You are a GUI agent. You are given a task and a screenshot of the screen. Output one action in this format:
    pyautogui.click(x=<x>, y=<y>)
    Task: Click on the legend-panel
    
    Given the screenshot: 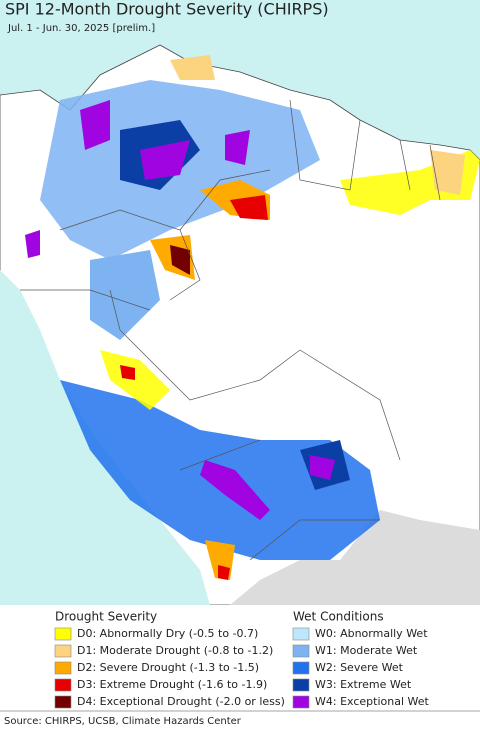 What is the action you would take?
    pyautogui.click(x=240, y=657)
    